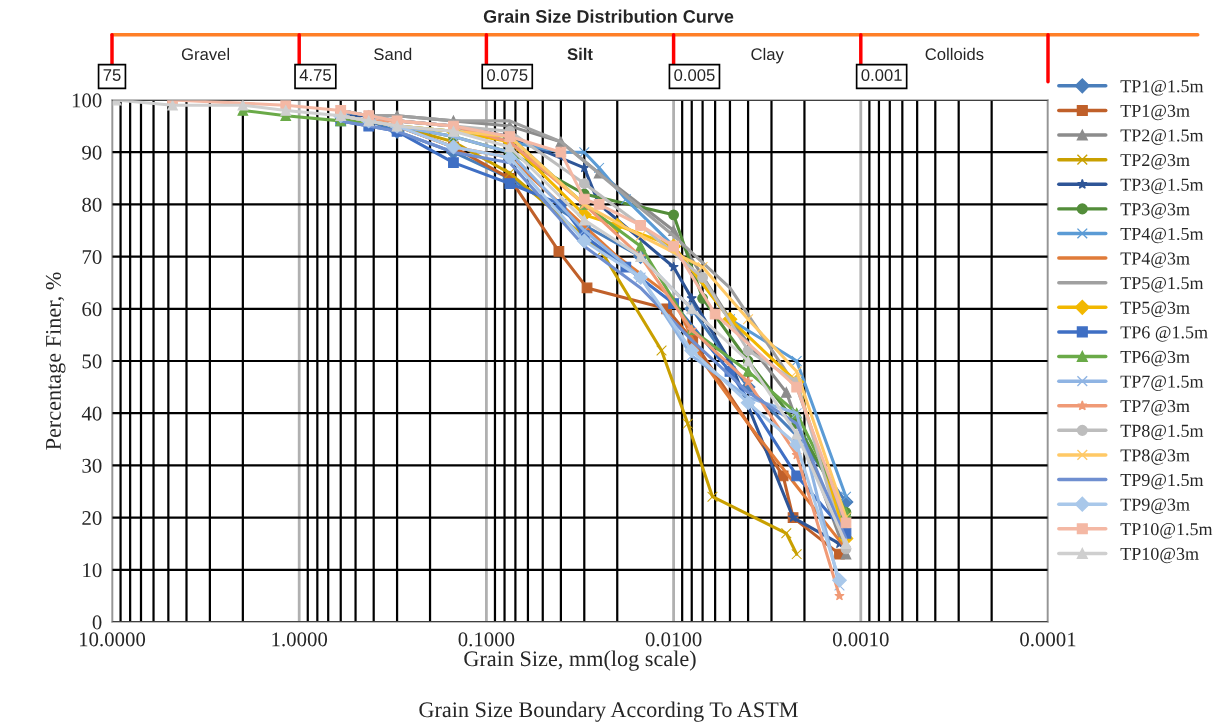 The image size is (1217, 724). Describe the element at coordinates (92, 570) in the screenshot. I see `y-tick-label: 10` at that location.